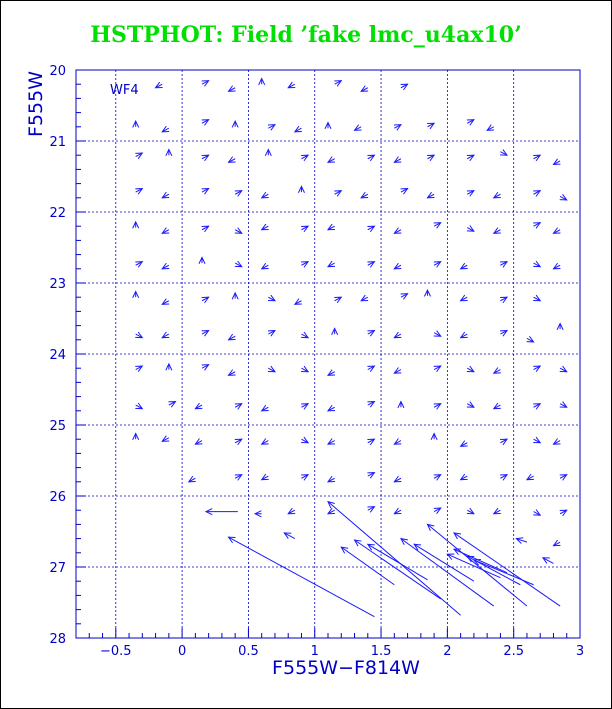 The height and width of the screenshot is (709, 612). Describe the element at coordinates (57, 355) in the screenshot. I see `y-tick-label: 24` at that location.